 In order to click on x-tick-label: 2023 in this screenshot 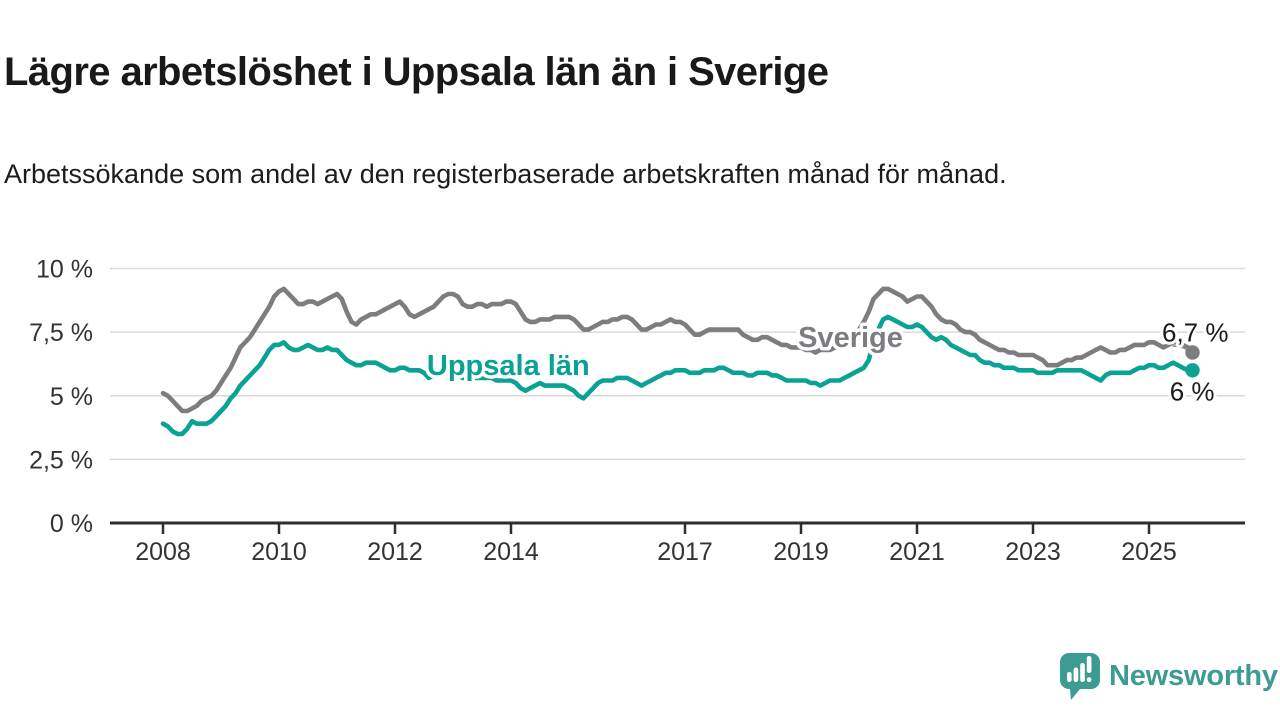, I will do `click(1033, 552)`.